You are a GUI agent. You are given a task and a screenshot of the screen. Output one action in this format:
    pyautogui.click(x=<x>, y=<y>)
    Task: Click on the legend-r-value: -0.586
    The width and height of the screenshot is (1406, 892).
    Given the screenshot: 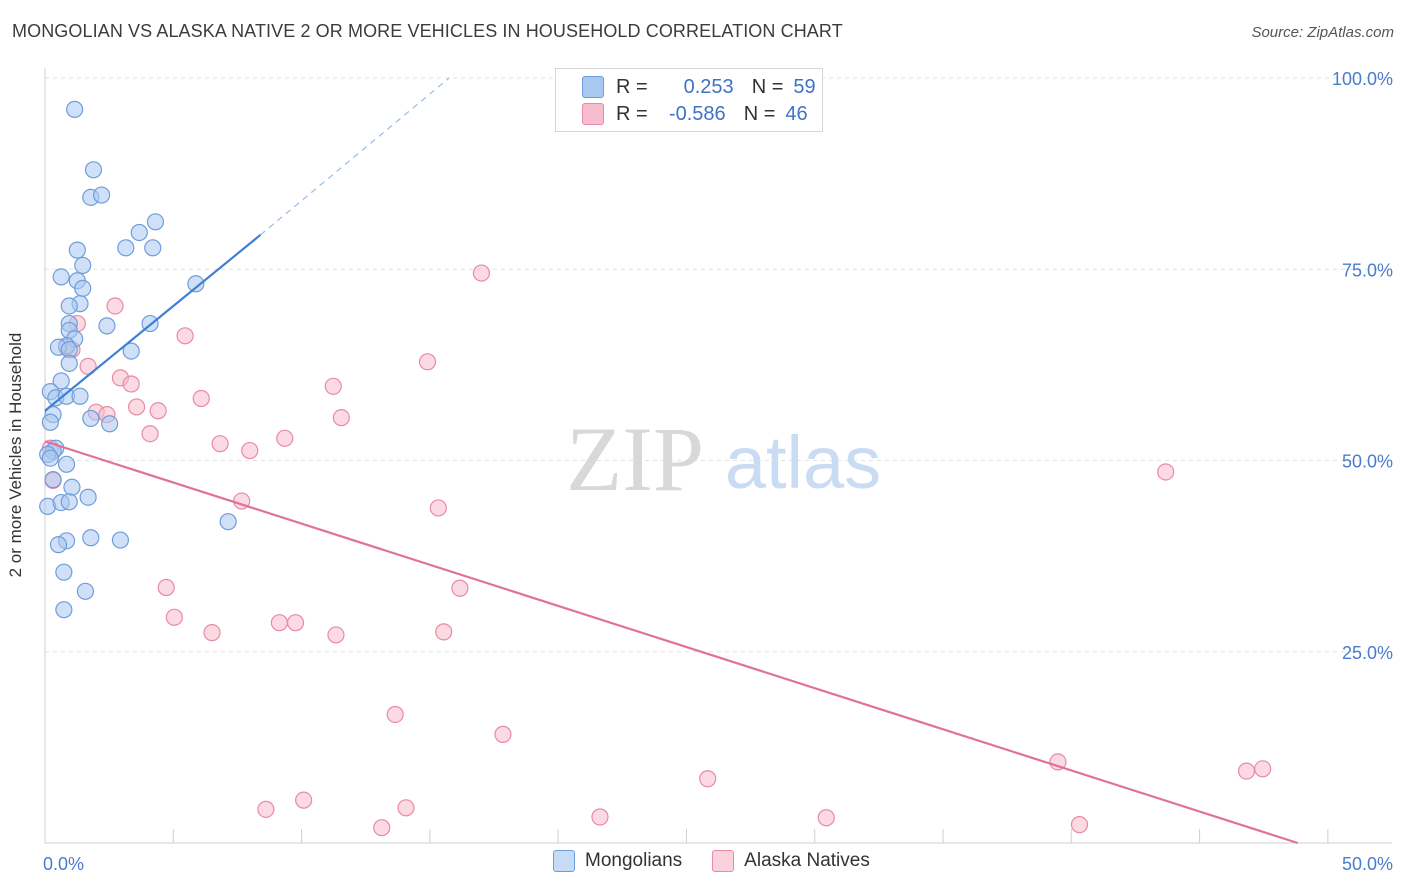 What is the action you would take?
    pyautogui.click(x=697, y=113)
    